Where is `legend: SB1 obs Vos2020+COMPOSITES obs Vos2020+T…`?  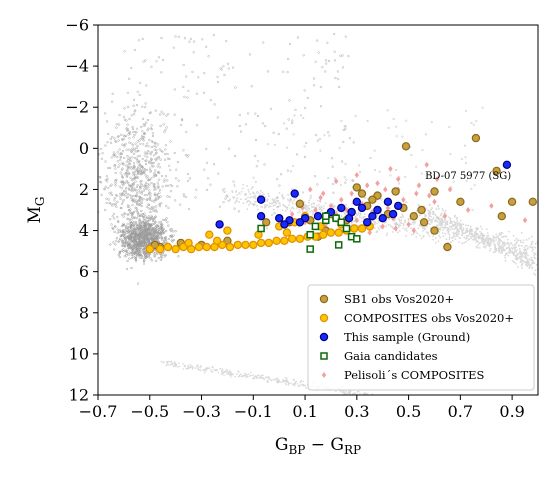 legend: SB1 obs Vos2020+COMPOSITES obs Vos2020+T… is located at coordinates (421, 337).